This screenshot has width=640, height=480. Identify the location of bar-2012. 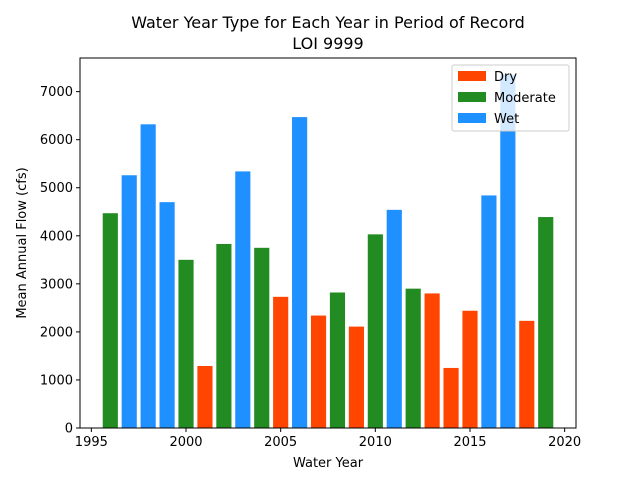
(413, 358).